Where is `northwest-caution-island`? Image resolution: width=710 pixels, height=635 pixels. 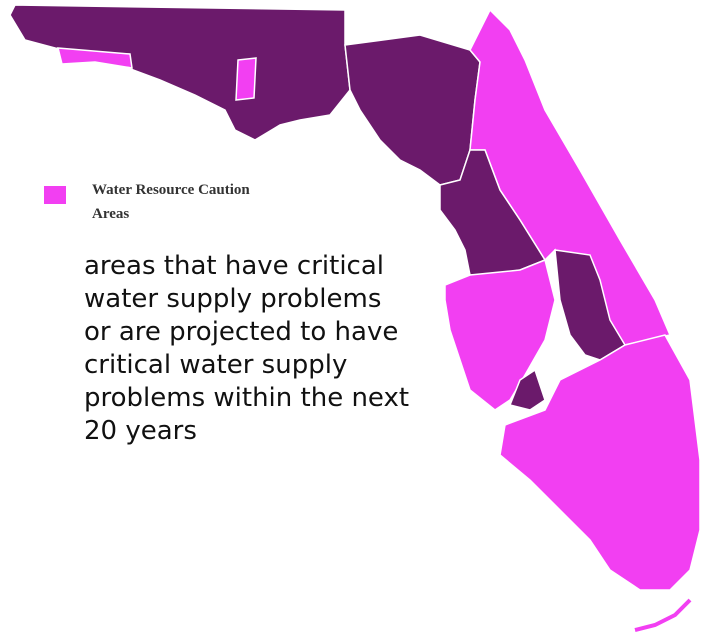 northwest-caution-island is located at coordinates (246, 79).